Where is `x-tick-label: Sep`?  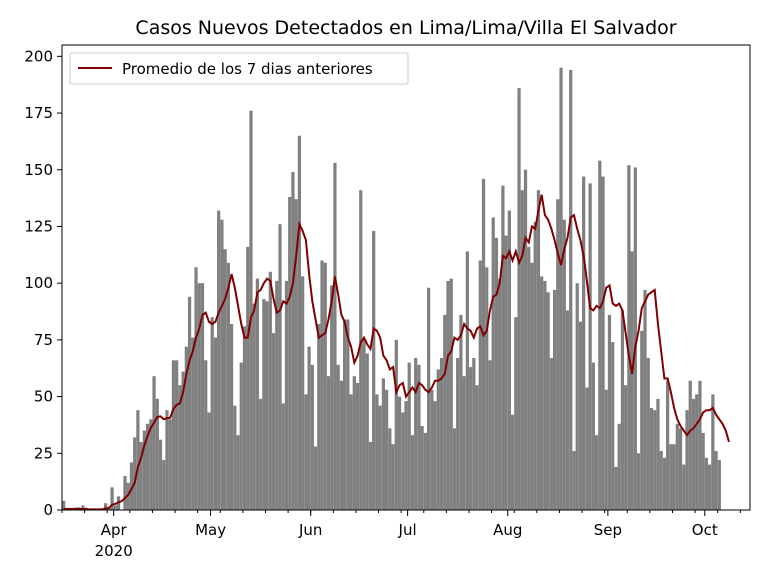
x-tick-label: Sep is located at coordinates (608, 530).